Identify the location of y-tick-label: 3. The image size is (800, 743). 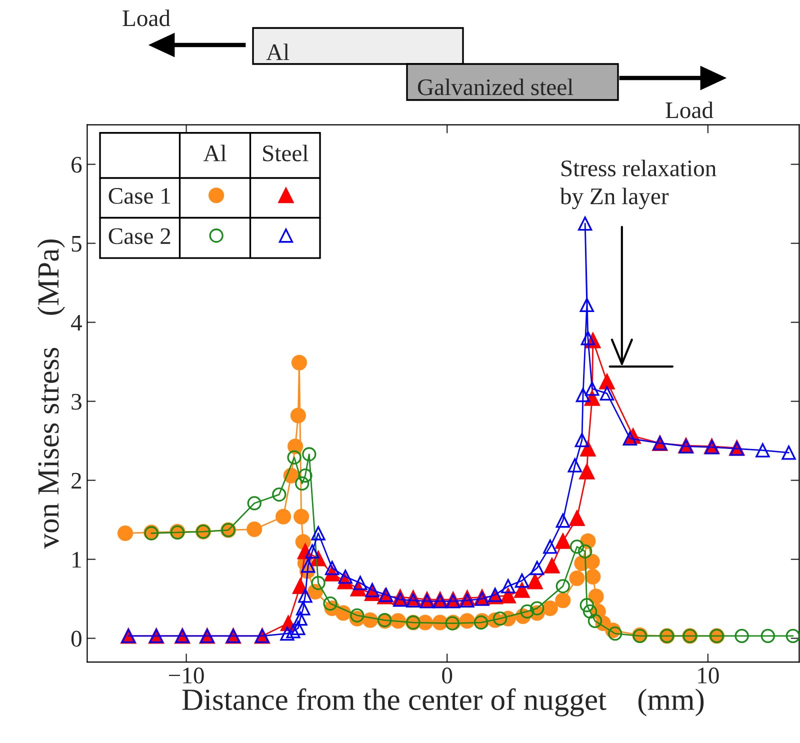
(77, 402).